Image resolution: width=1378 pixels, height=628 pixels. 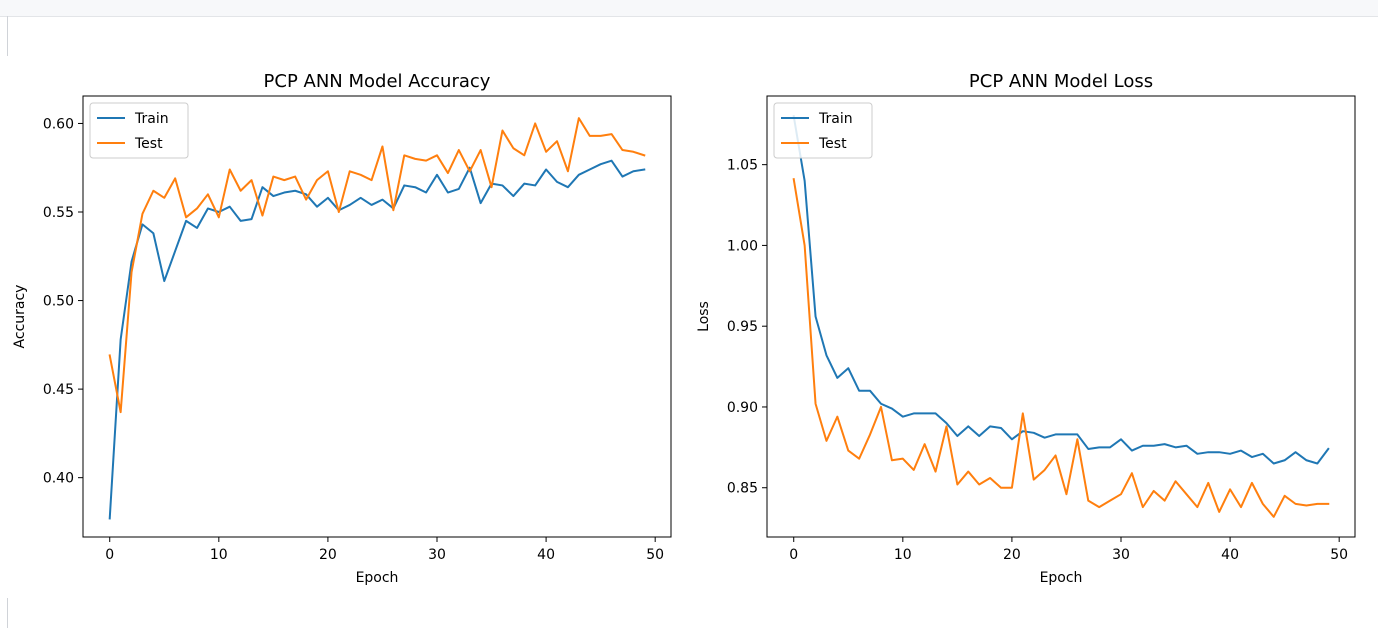 I want to click on accuracy-legend: Train Test, so click(x=139, y=130).